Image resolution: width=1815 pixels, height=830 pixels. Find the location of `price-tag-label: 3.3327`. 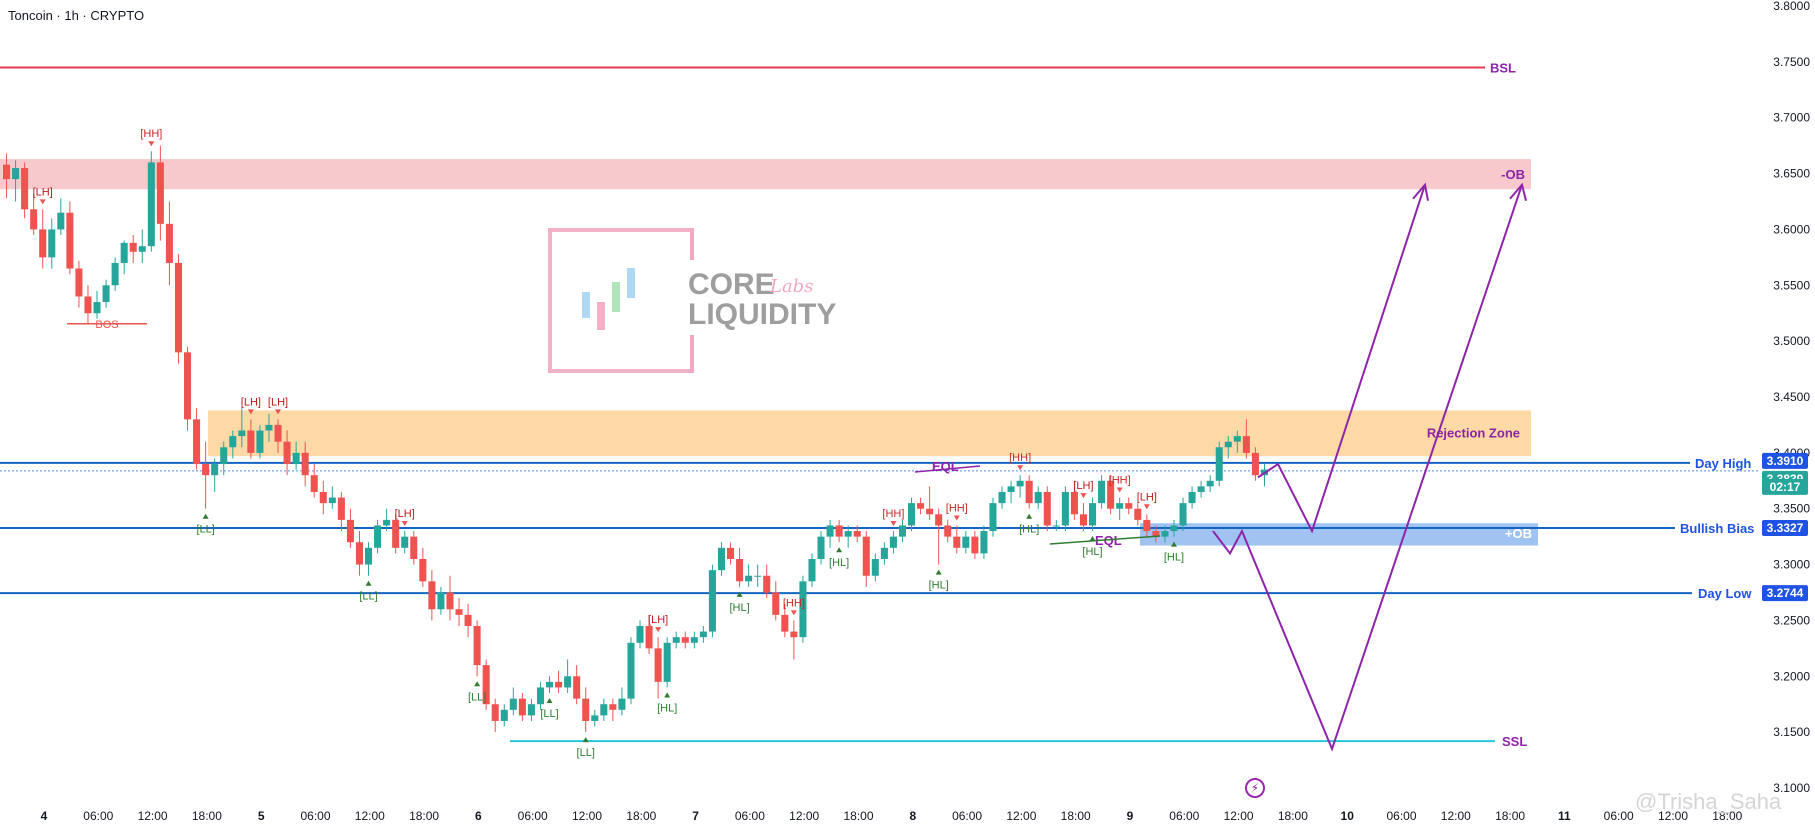

price-tag-label: 3.3327 is located at coordinates (1785, 528).